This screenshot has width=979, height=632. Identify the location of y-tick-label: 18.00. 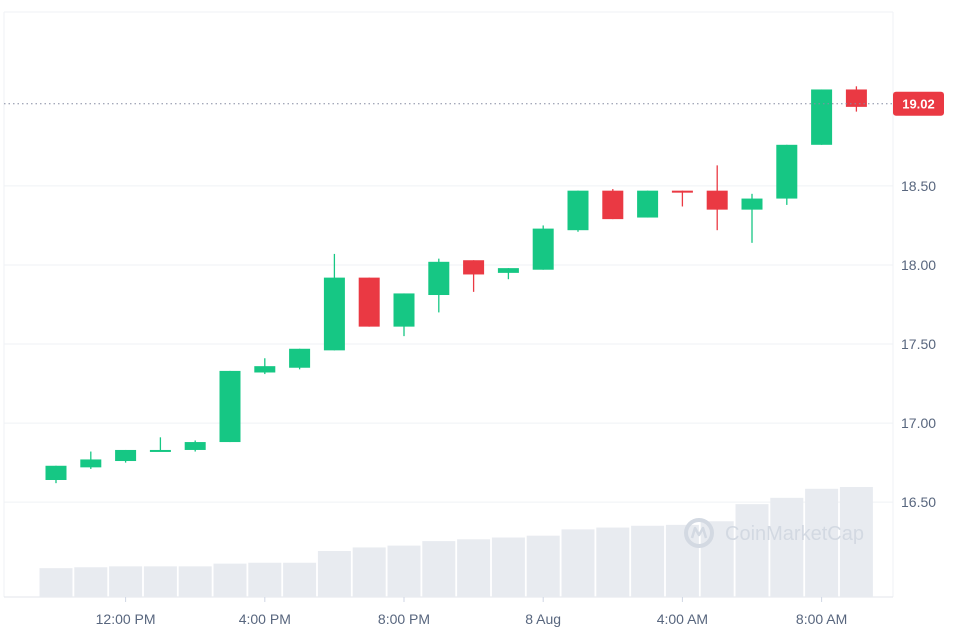
(918, 265).